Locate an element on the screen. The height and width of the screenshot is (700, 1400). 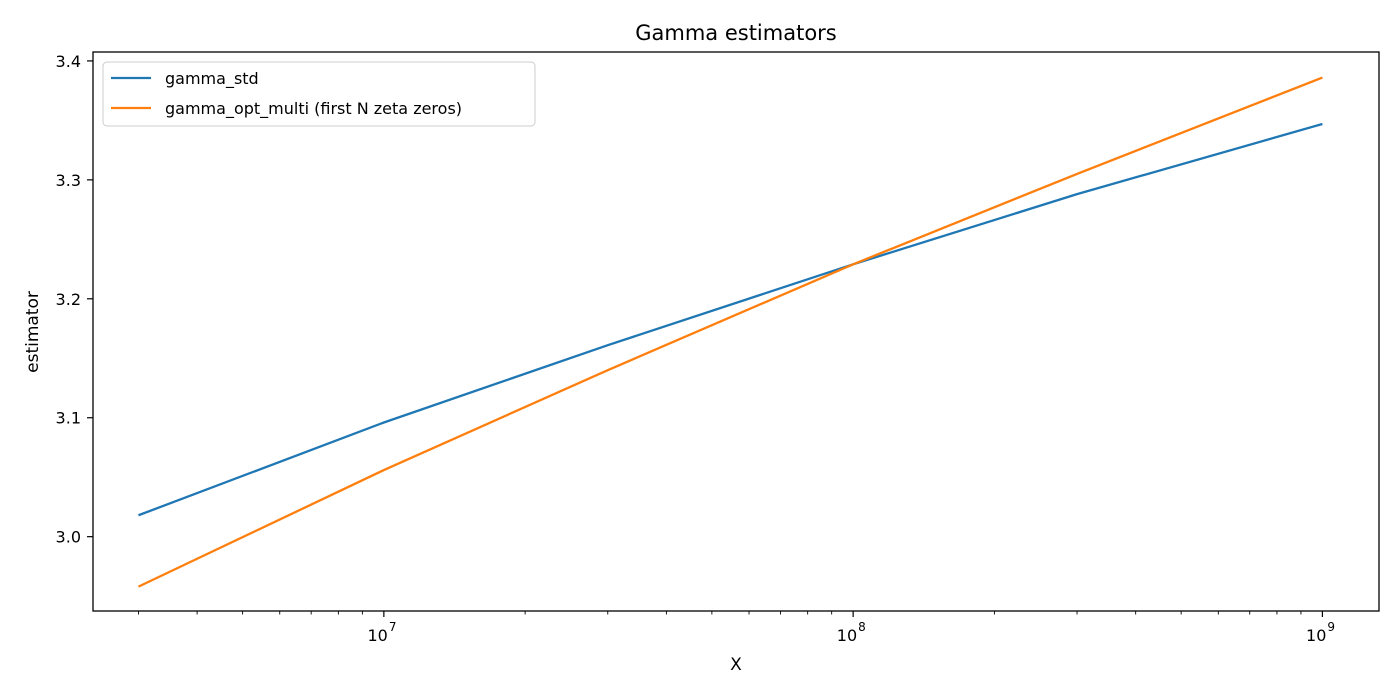
legend-label-gamma-opt-multi: gamma_opt_multi (first N zeta zeros) is located at coordinates (313, 109).